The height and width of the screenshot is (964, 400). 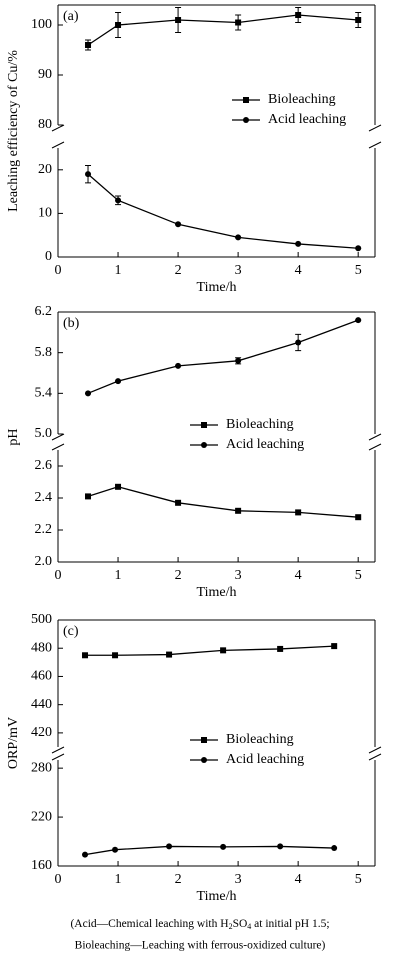 What do you see at coordinates (48, 256) in the screenshot?
I see `y-tick-label: 0` at bounding box center [48, 256].